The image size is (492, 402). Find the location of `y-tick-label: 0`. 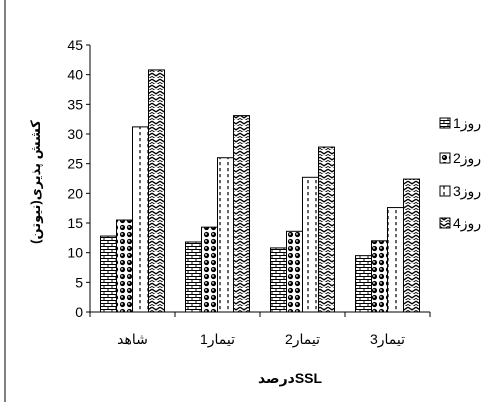

y-tick-label: 0 is located at coordinates (79, 312).